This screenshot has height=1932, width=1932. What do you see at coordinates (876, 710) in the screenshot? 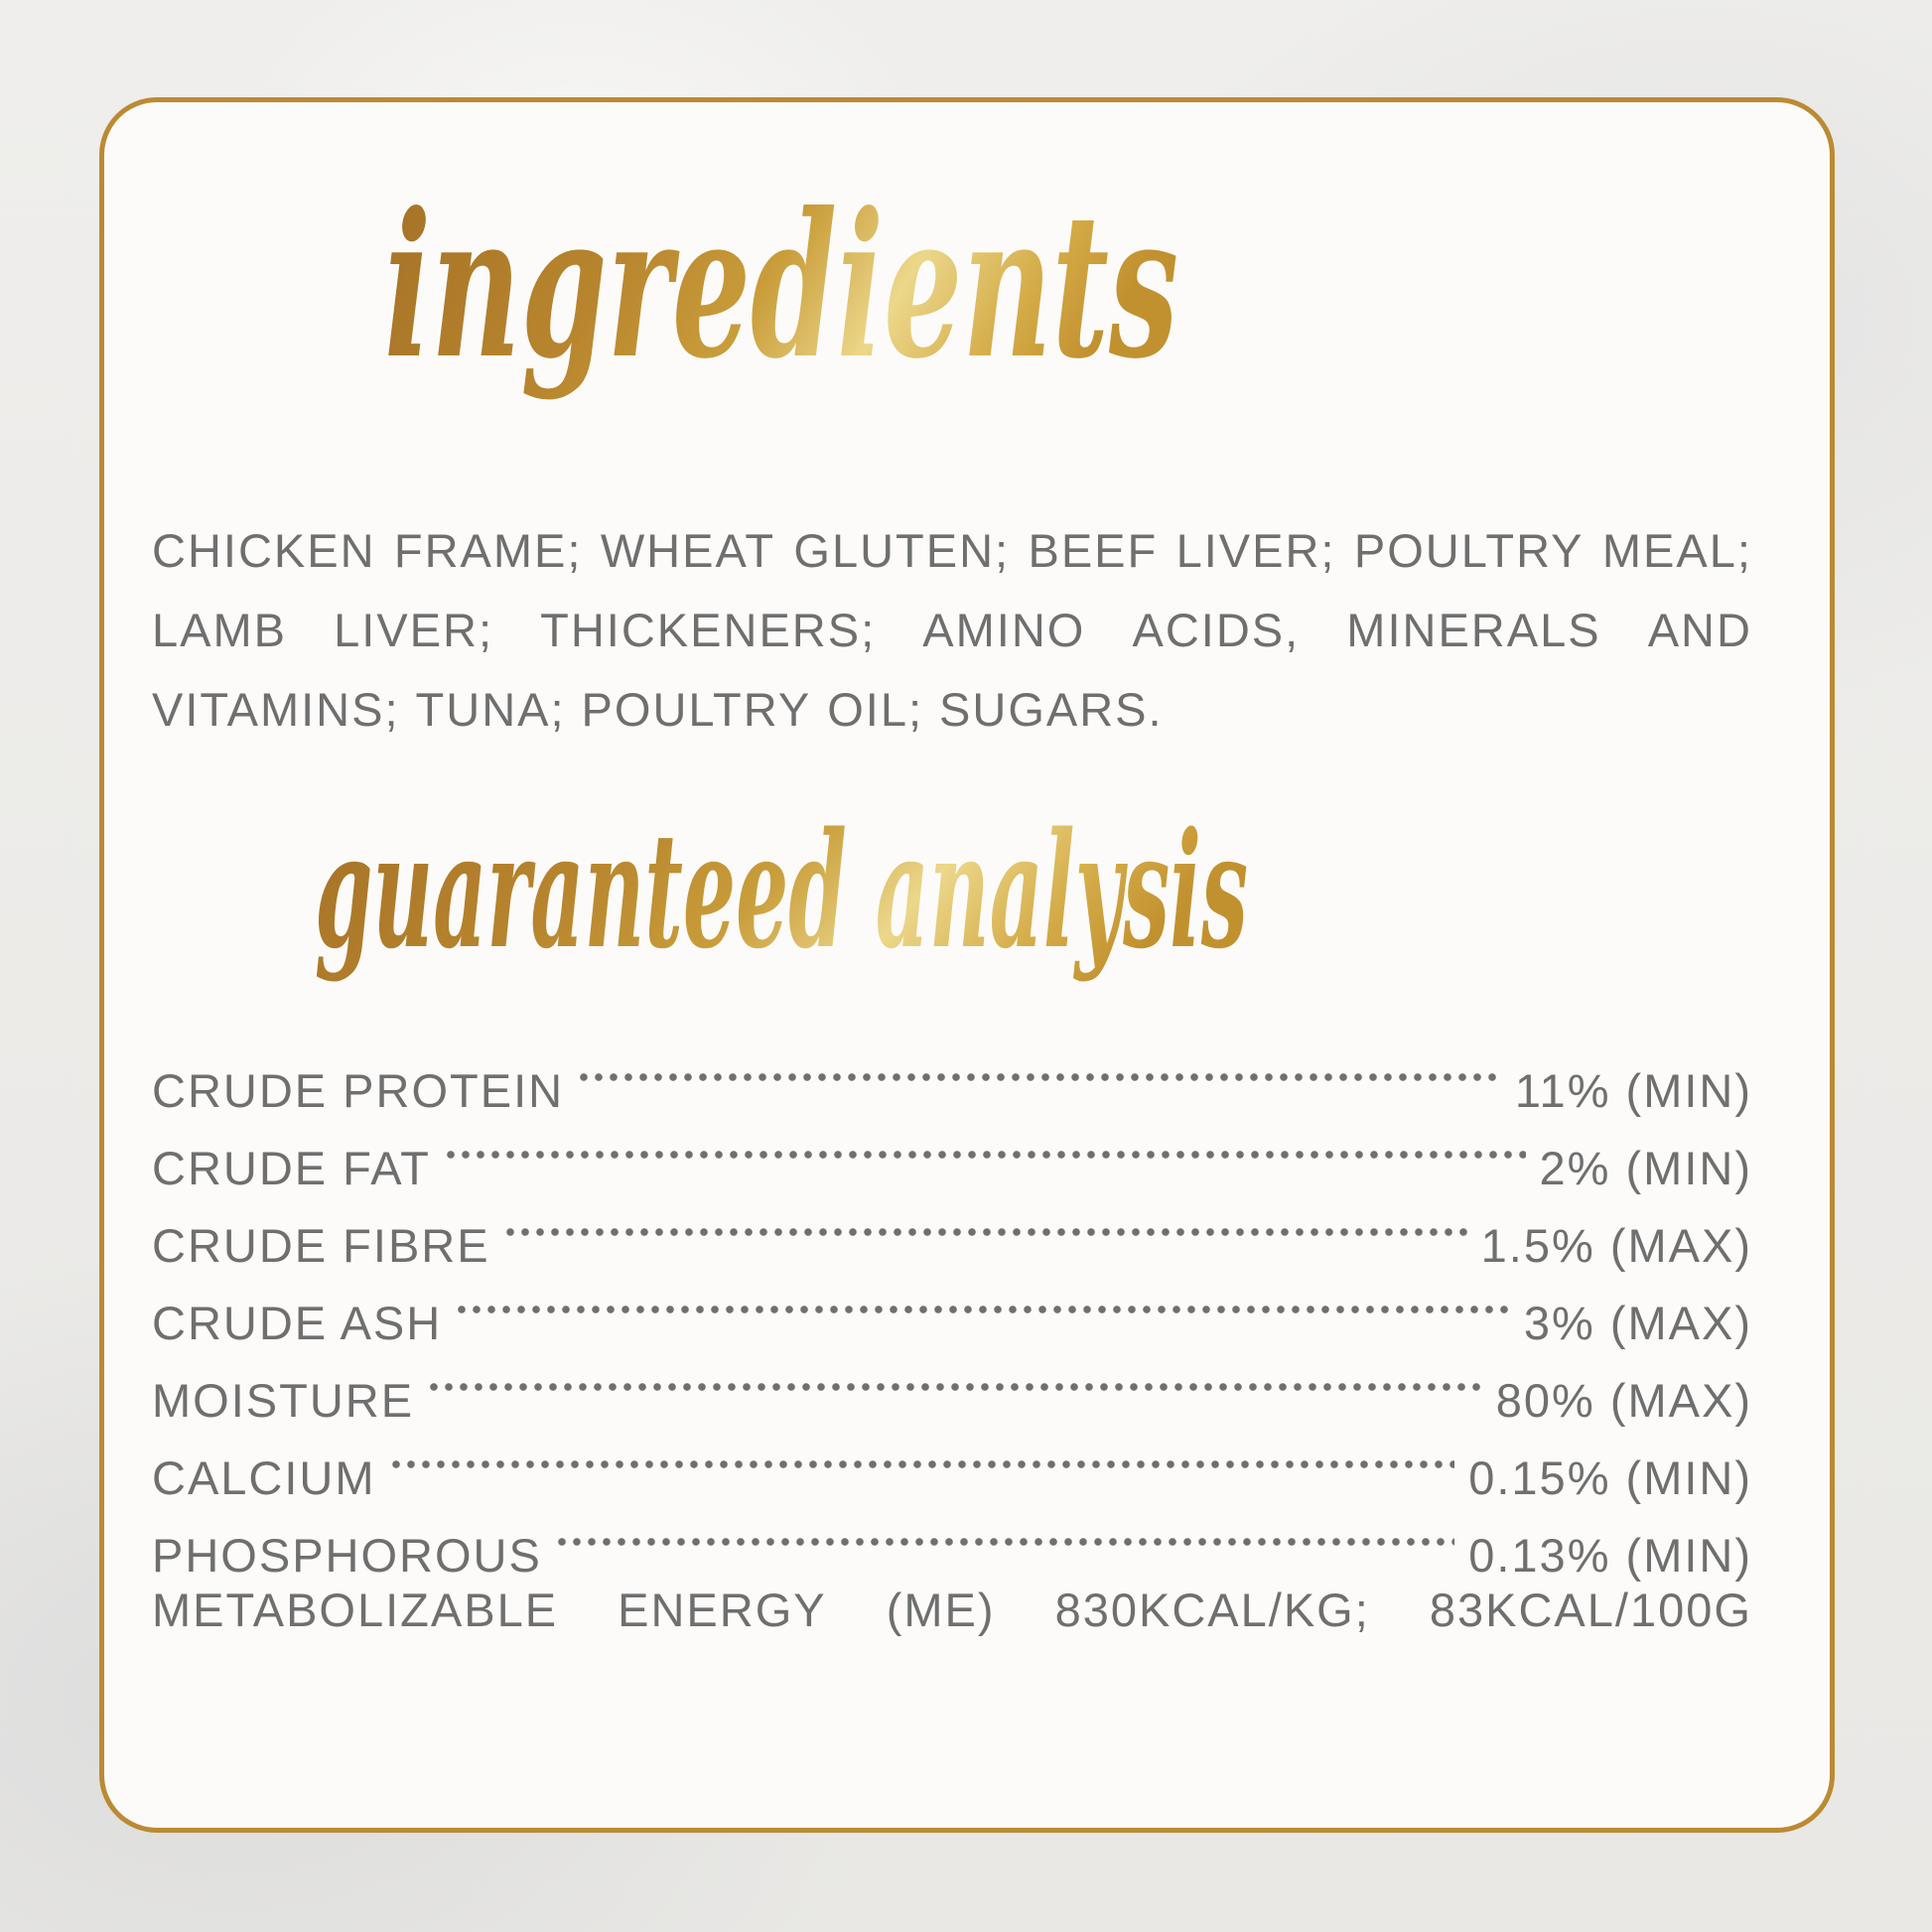
I see `ingredient-word: OIL;` at bounding box center [876, 710].